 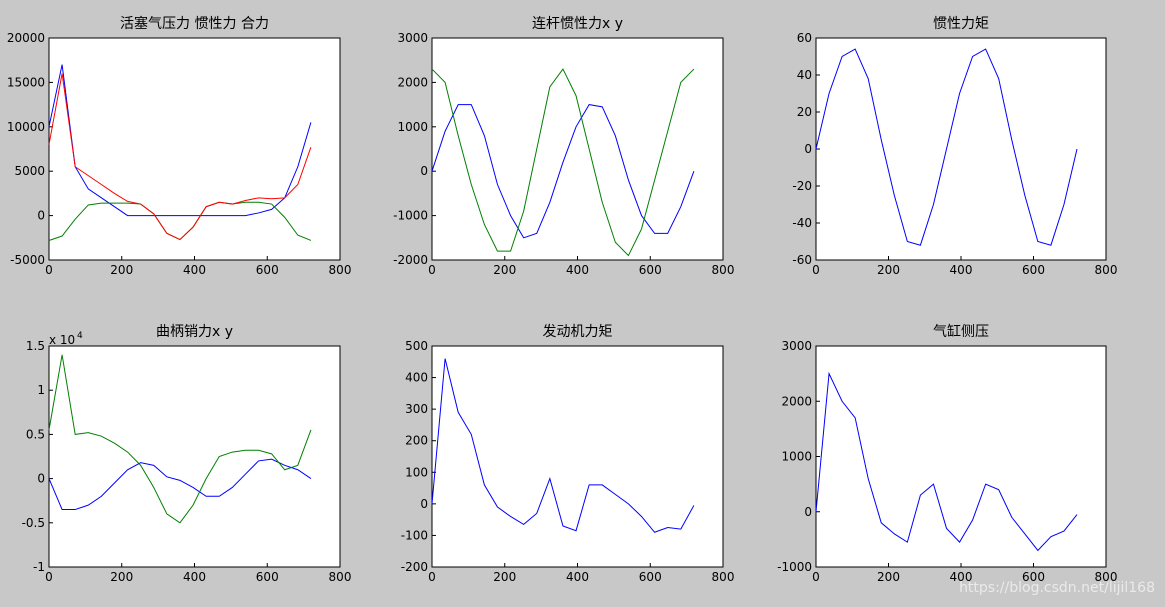 I want to click on axis-exponent: 4, so click(x=80, y=336).